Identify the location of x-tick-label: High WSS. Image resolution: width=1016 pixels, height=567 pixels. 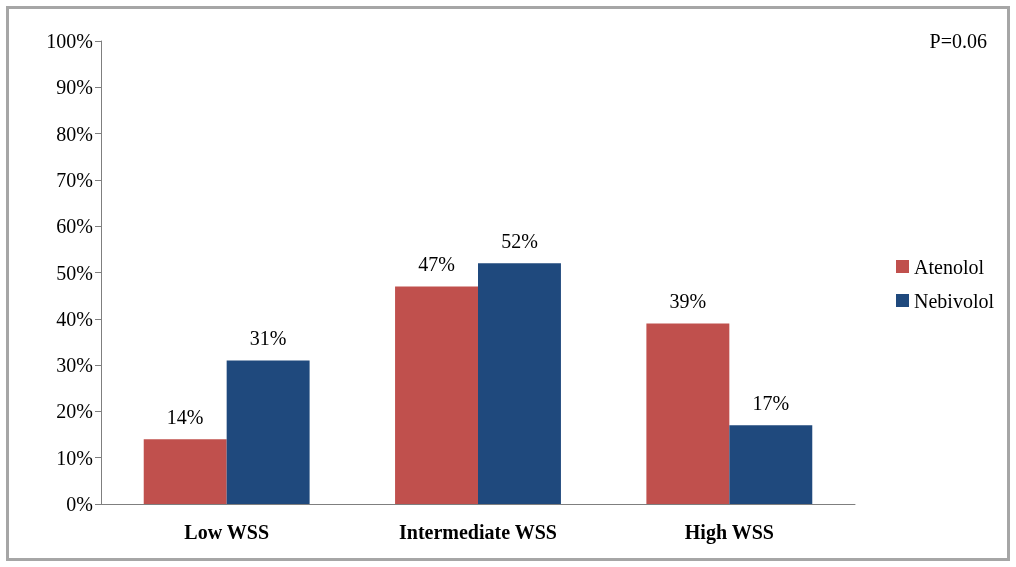
(729, 532).